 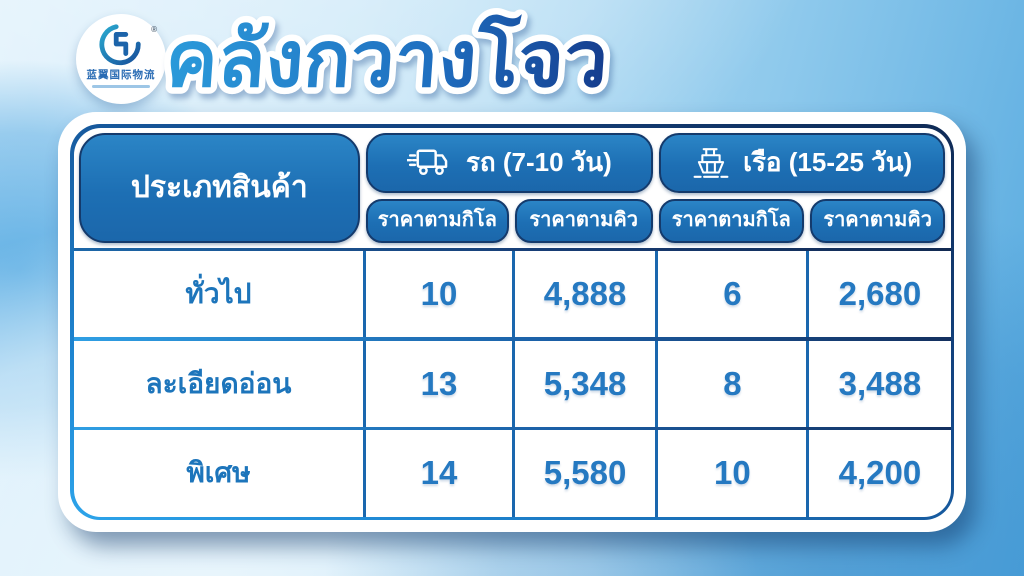 I want to click on ship-icon, so click(x=711, y=163).